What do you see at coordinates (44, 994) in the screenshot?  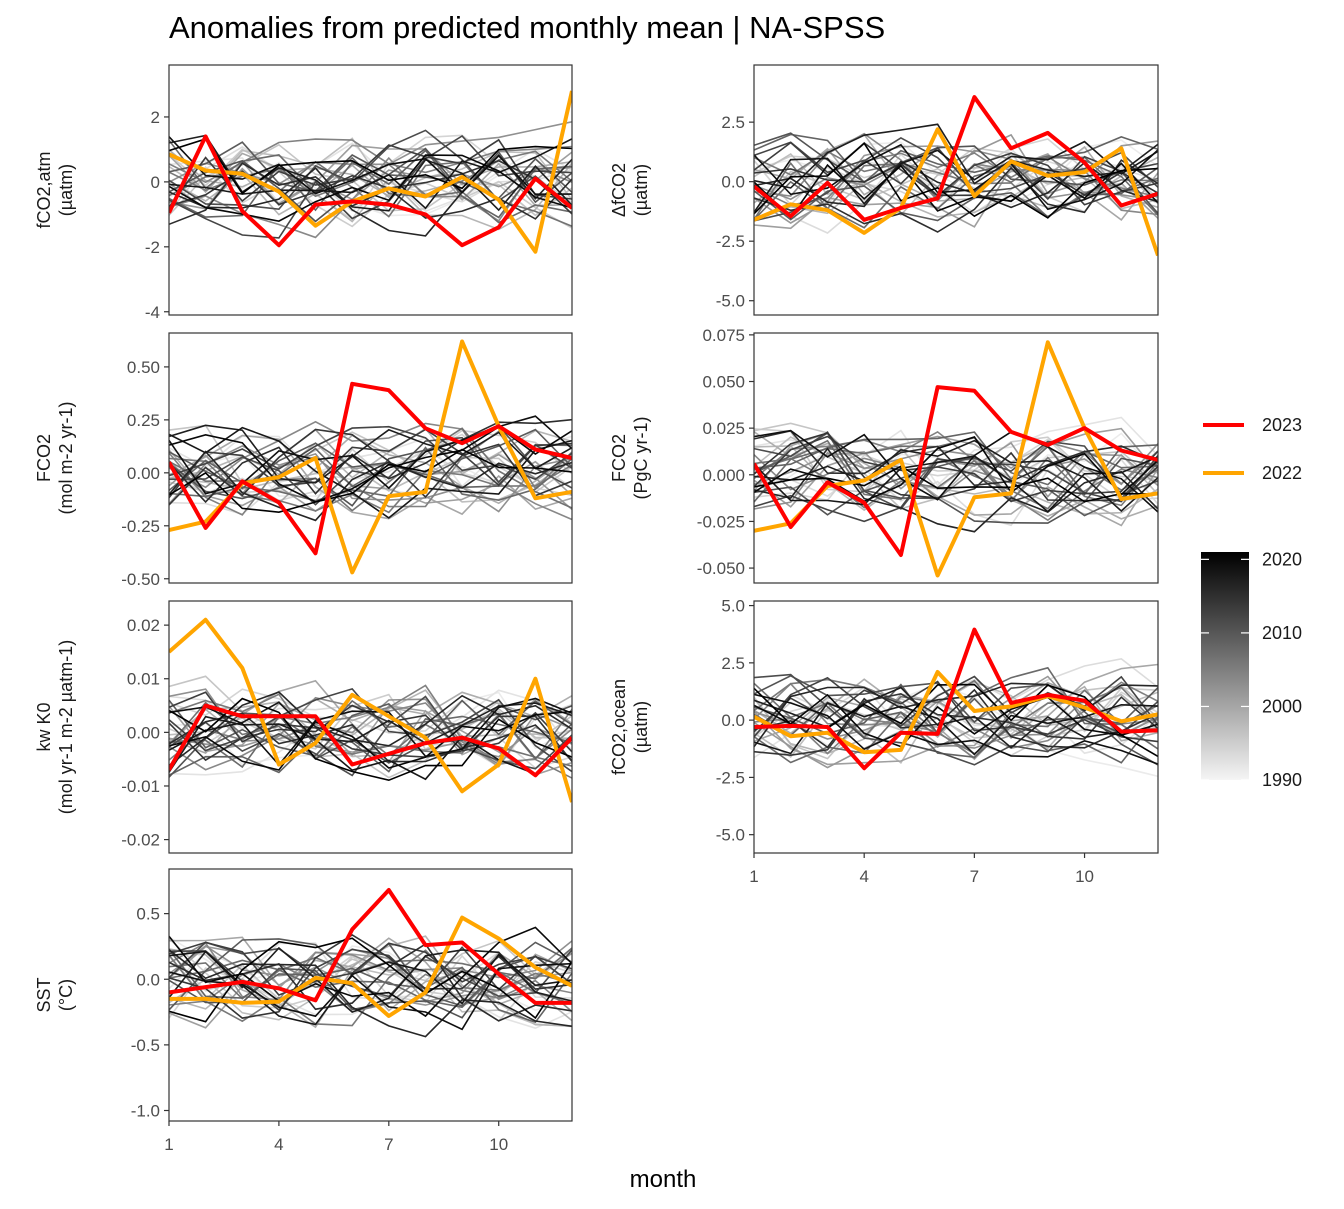 I see `y-axis-label-line: SST` at bounding box center [44, 994].